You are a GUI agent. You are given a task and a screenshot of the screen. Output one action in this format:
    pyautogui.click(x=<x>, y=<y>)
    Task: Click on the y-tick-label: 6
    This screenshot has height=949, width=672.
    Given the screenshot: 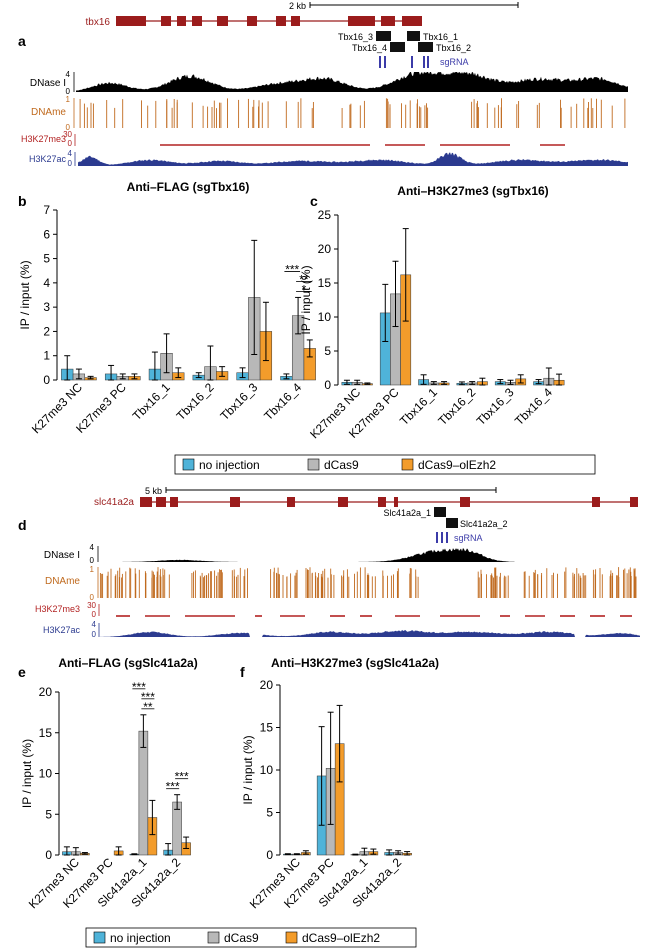 What is the action you would take?
    pyautogui.click(x=46, y=234)
    